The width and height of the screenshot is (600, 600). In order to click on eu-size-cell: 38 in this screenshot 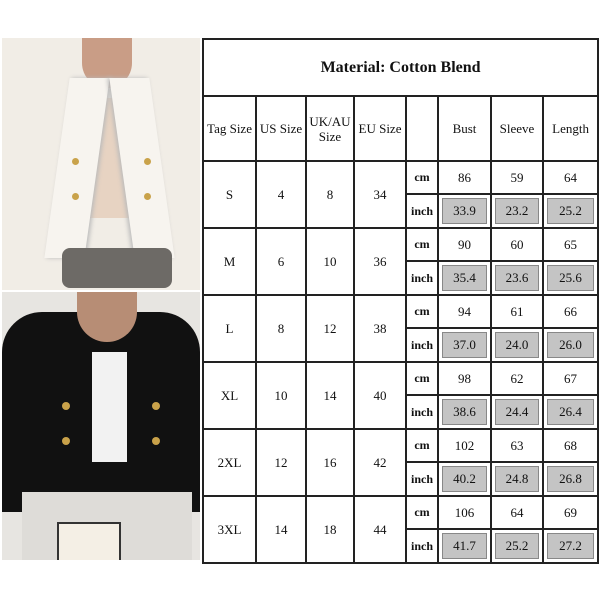, I will do `click(380, 328)`.